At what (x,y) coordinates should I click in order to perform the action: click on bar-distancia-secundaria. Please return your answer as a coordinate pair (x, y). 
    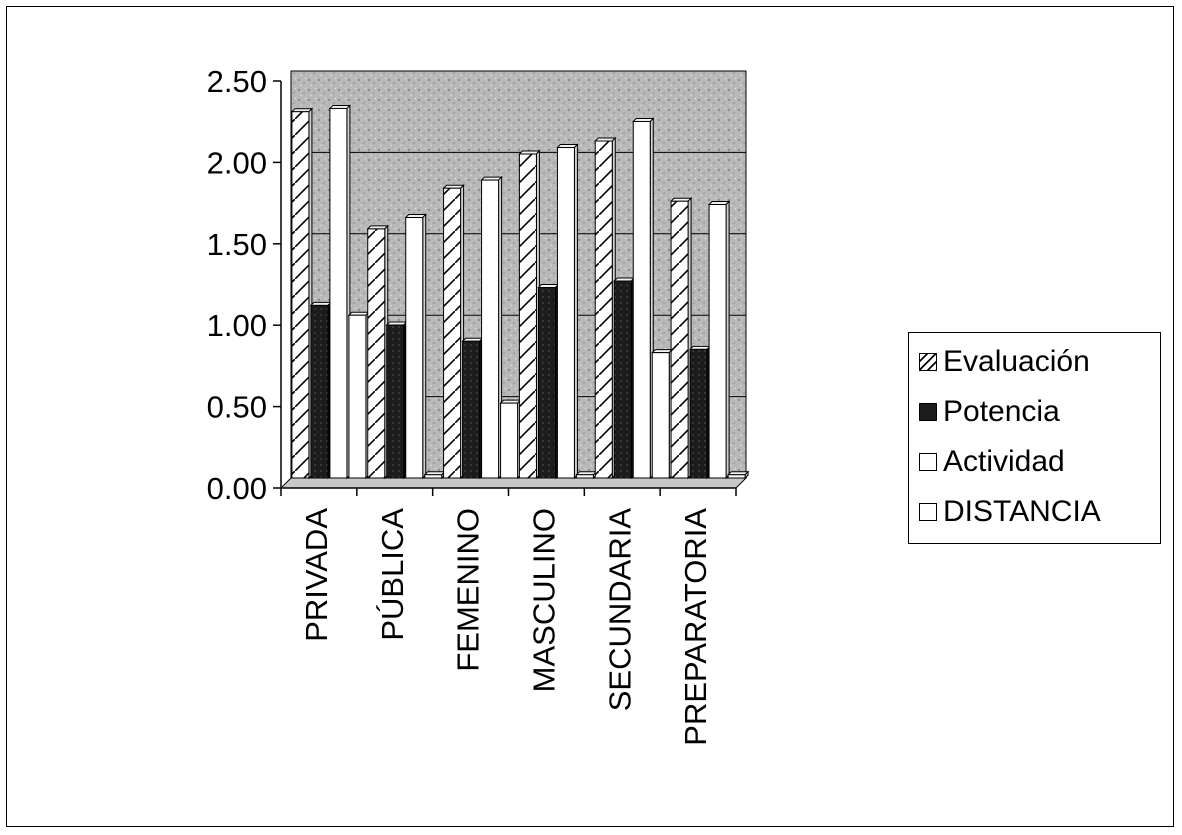
    Looking at the image, I should click on (662, 414).